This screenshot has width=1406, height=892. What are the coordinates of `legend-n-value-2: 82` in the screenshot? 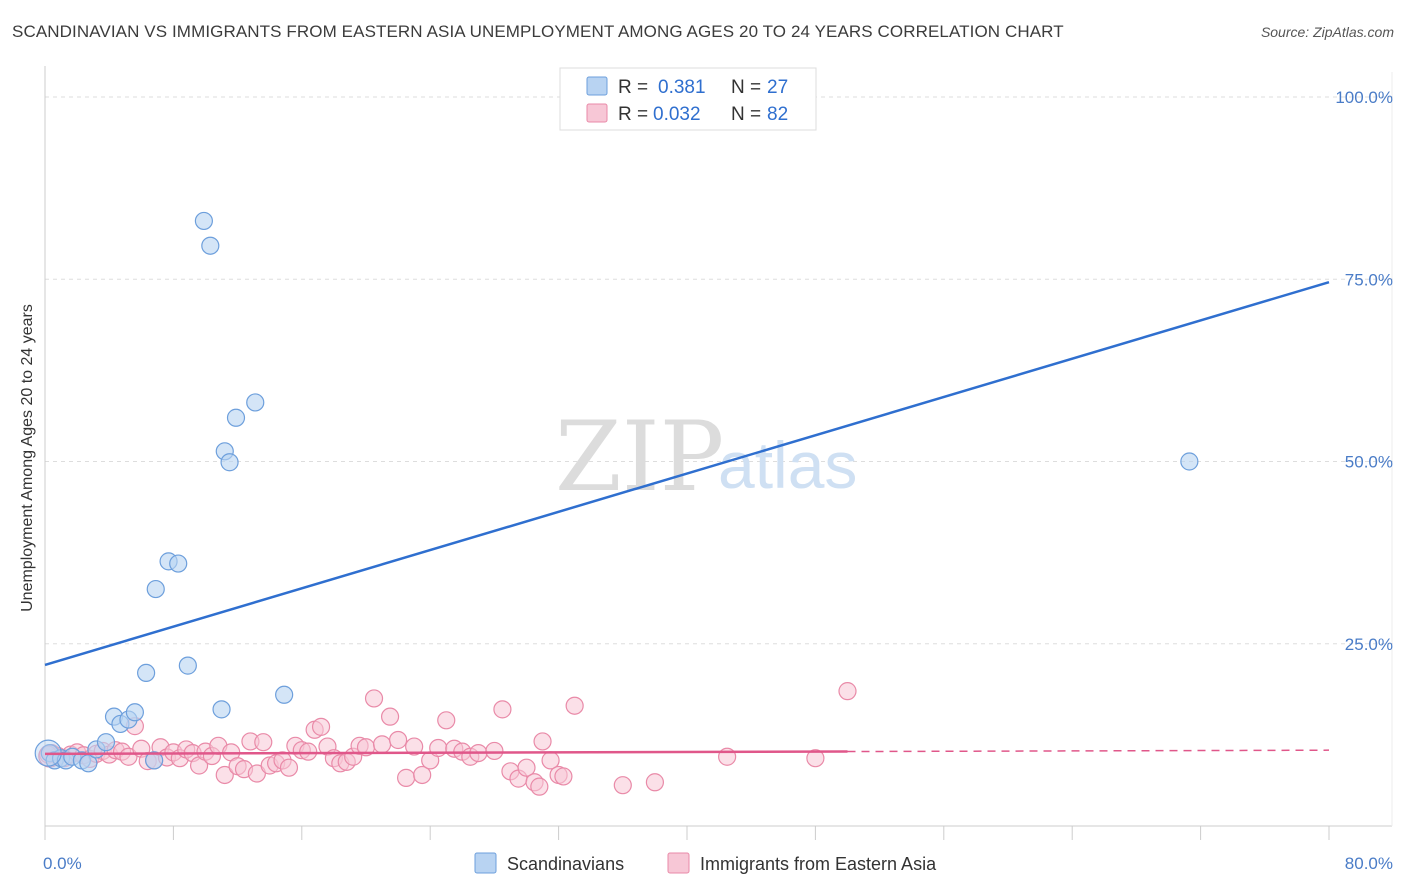 It's located at (777, 114).